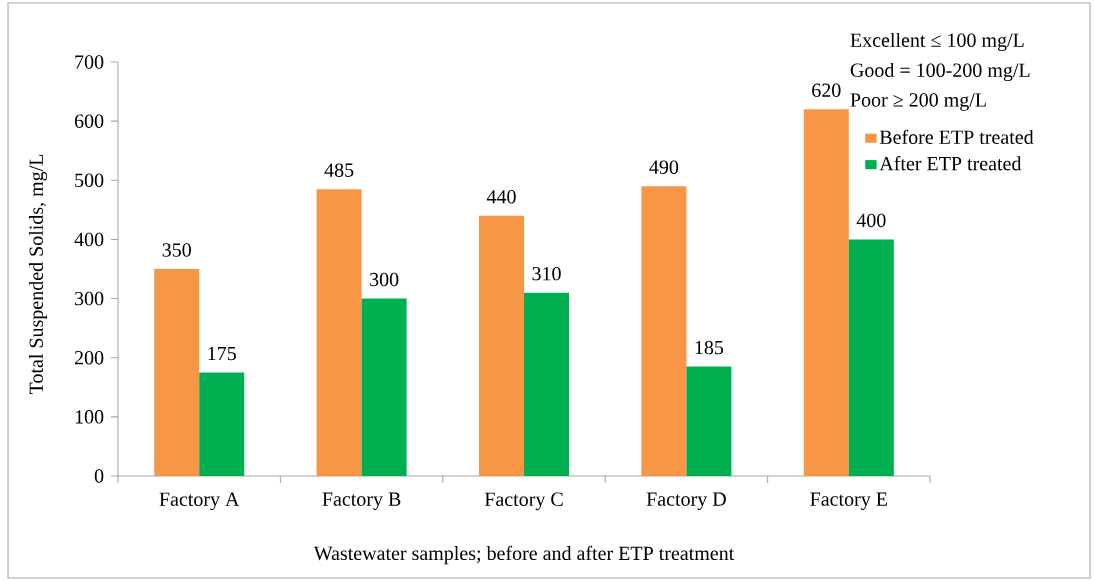 The image size is (1094, 580). I want to click on x-tick-label: Factory B, so click(361, 501).